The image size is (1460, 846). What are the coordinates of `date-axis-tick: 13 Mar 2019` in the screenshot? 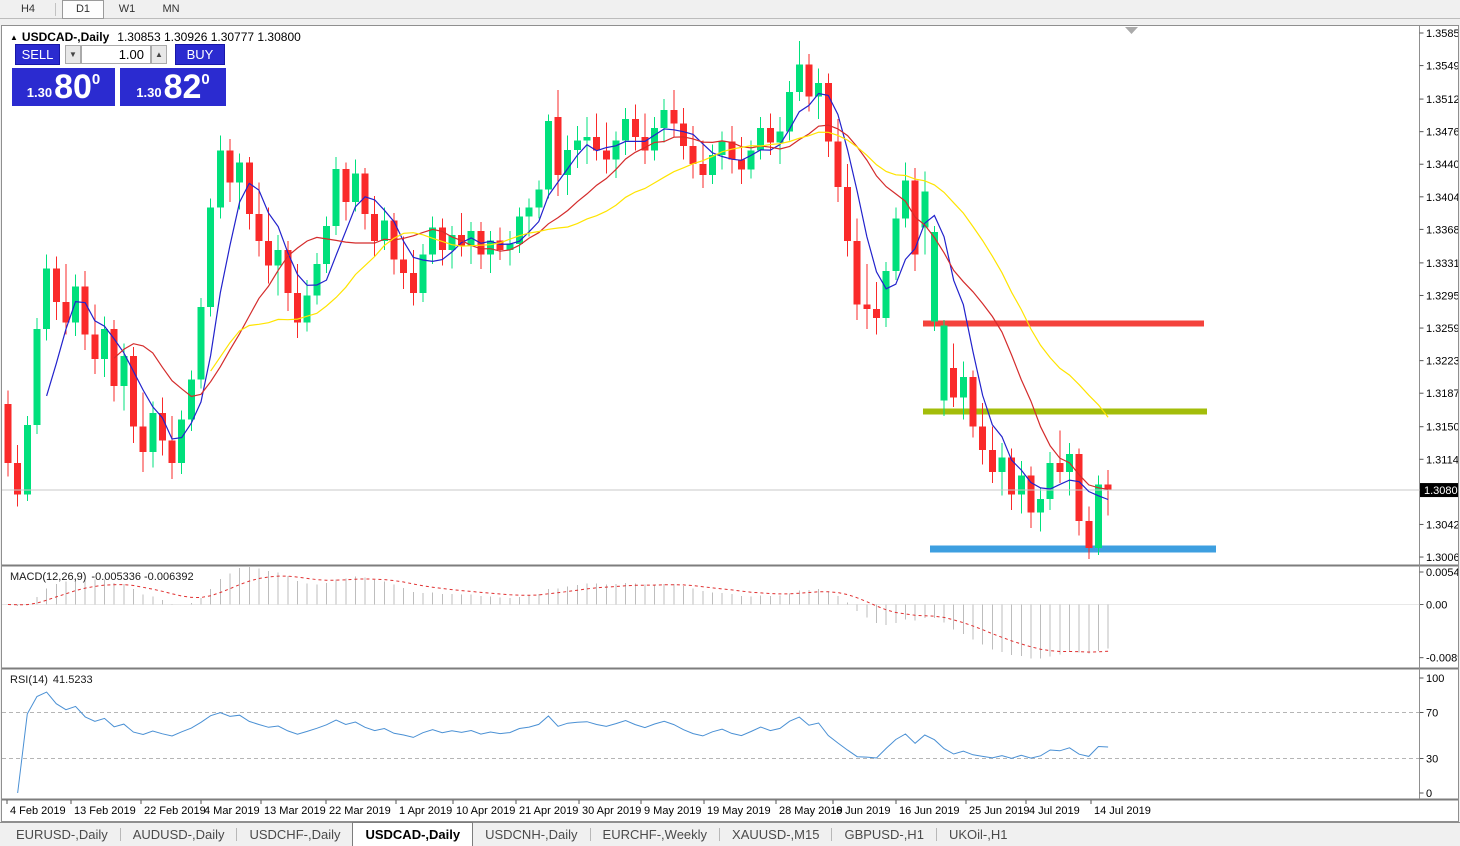 It's located at (295, 811).